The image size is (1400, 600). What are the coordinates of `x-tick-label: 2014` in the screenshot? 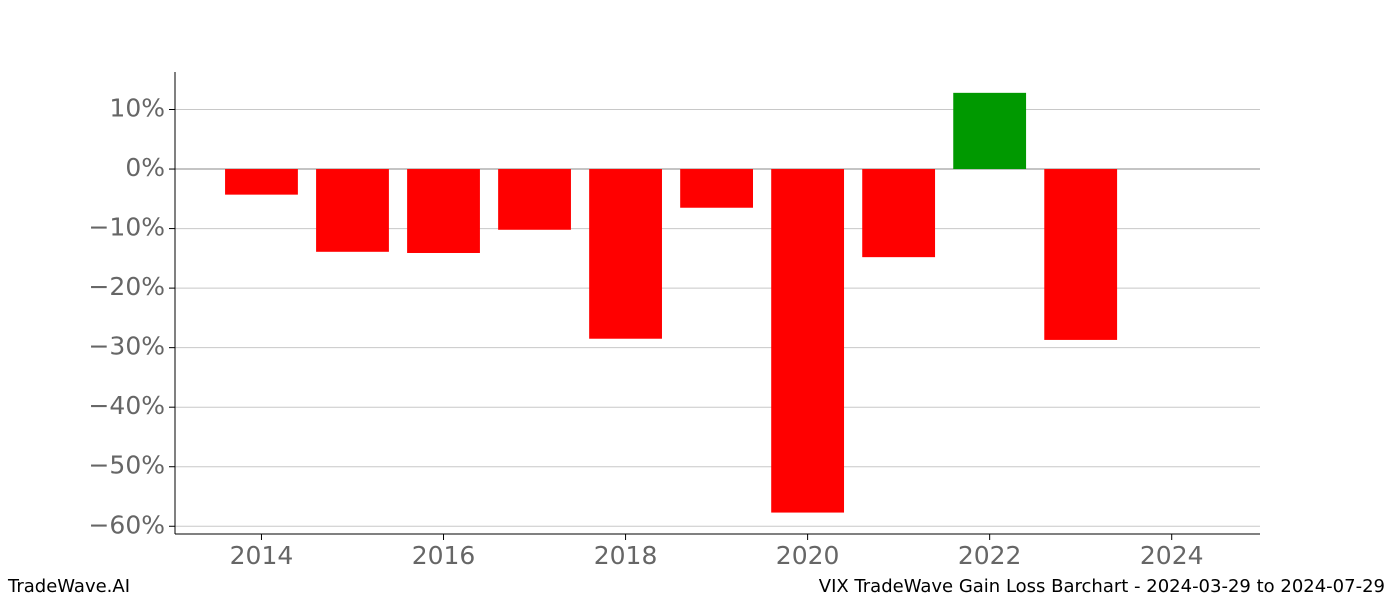 It's located at (262, 555).